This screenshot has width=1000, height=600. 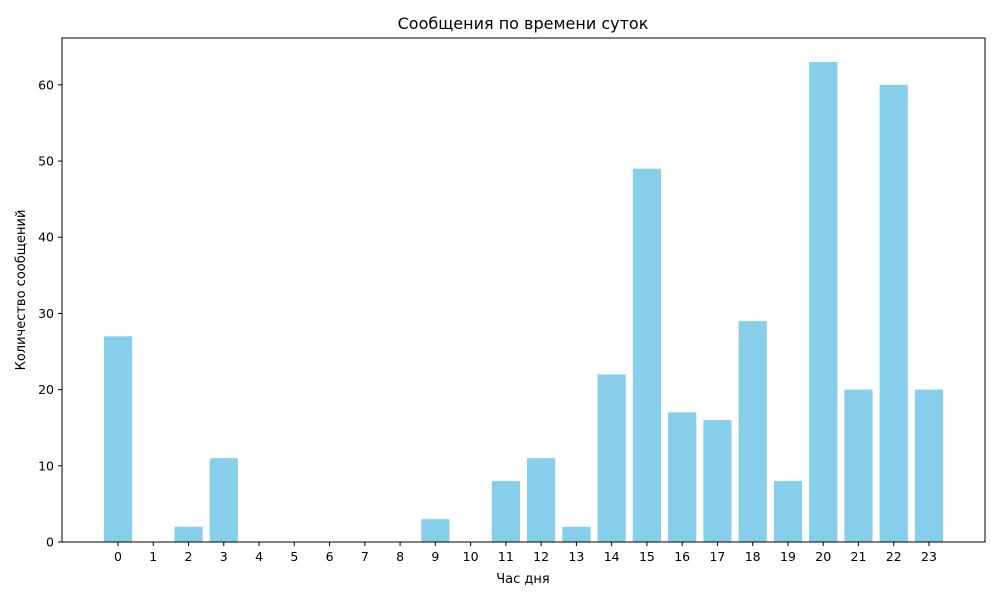 What do you see at coordinates (46, 389) in the screenshot?
I see `y-tick-label: 20` at bounding box center [46, 389].